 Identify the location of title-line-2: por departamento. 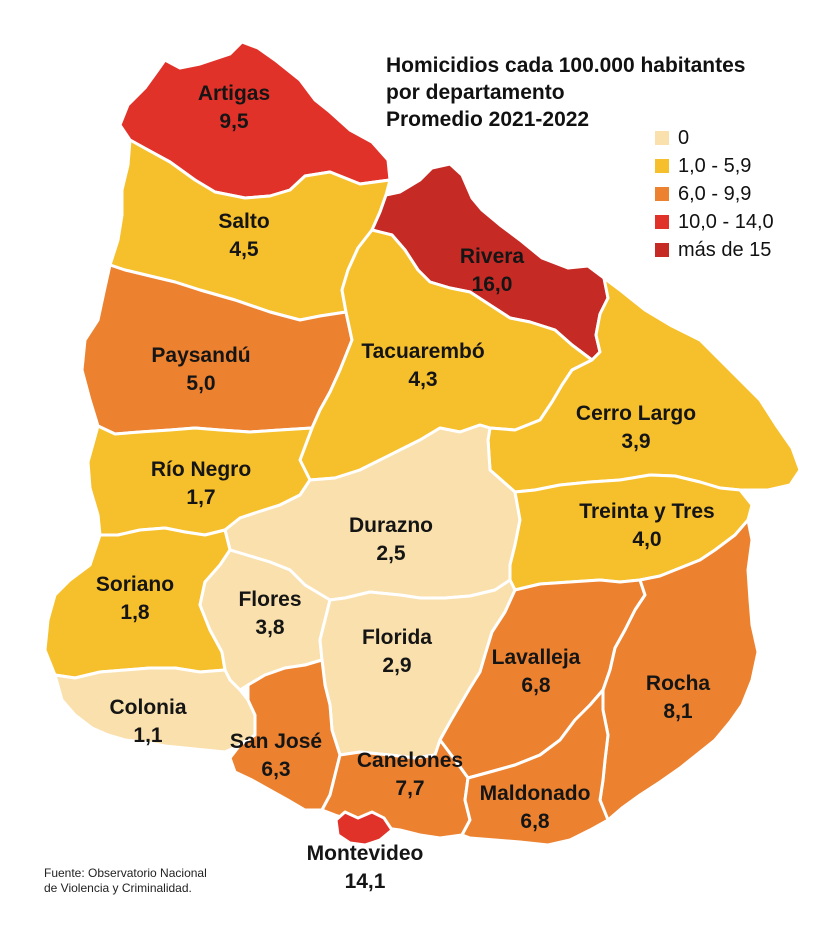
(475, 92).